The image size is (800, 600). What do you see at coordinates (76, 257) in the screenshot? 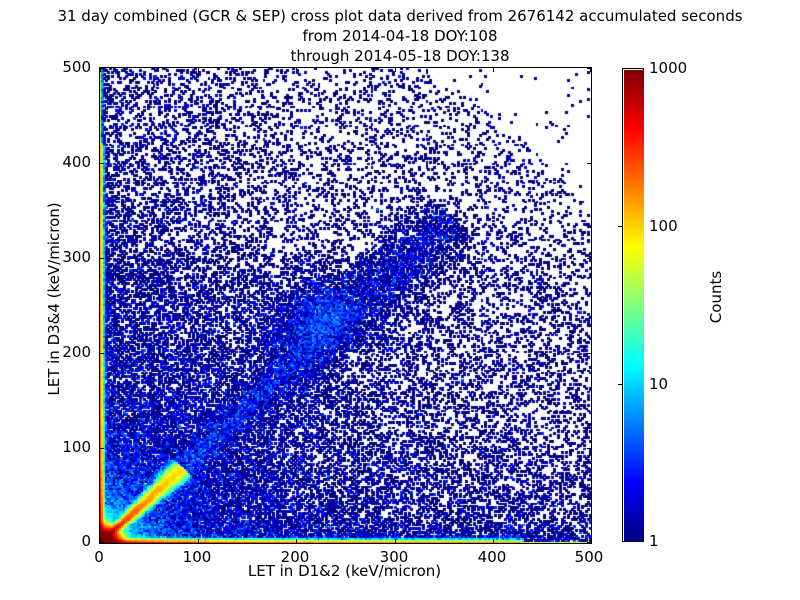
I see `y-tick-label: 300` at bounding box center [76, 257].